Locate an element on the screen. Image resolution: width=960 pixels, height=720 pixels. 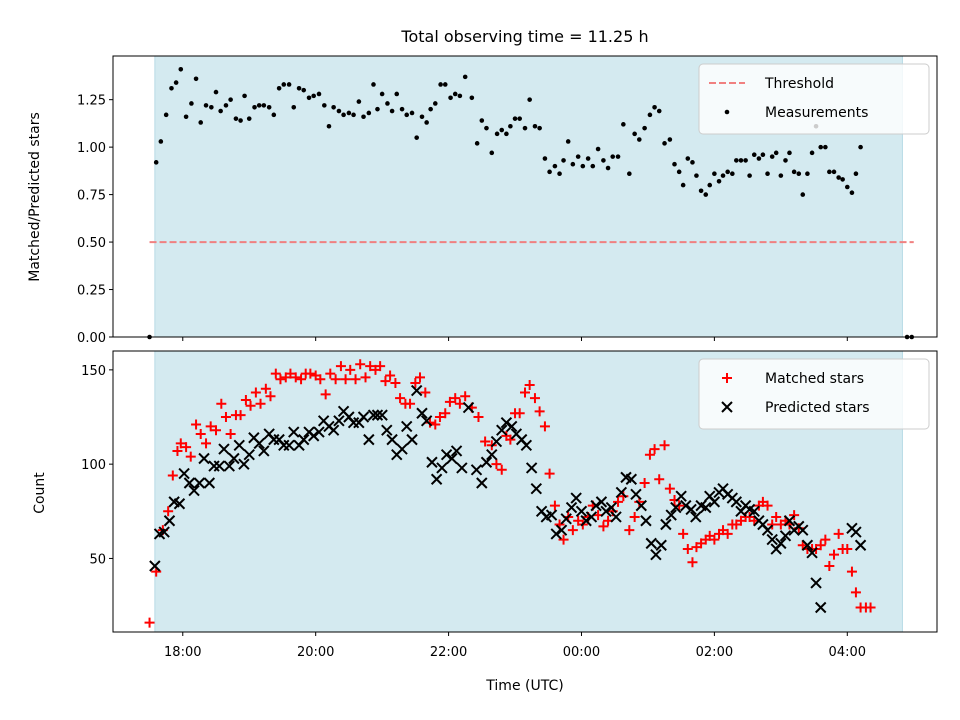
x-tick-label-1: 20:00 is located at coordinates (315, 652).